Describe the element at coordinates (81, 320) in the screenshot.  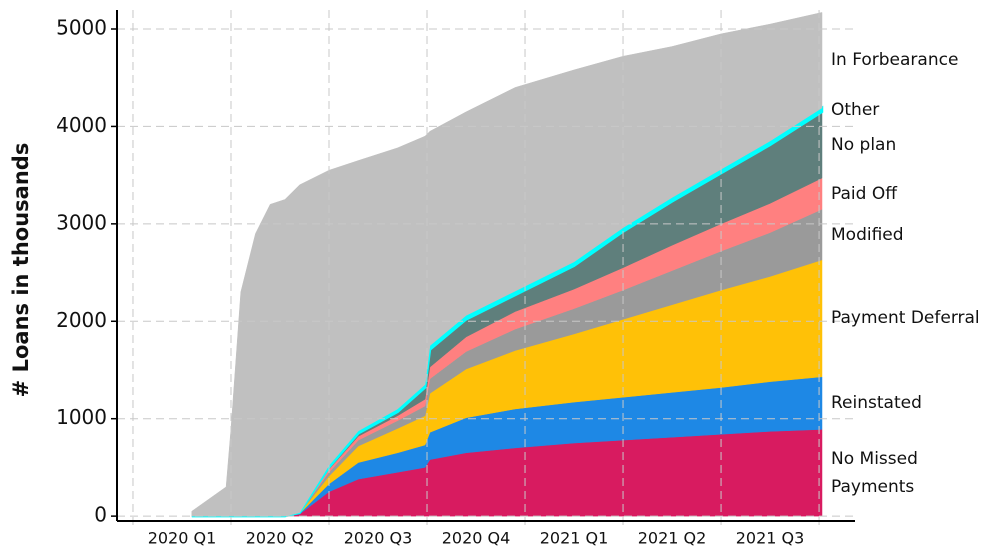
I see `y-tick-label: 2000` at that location.